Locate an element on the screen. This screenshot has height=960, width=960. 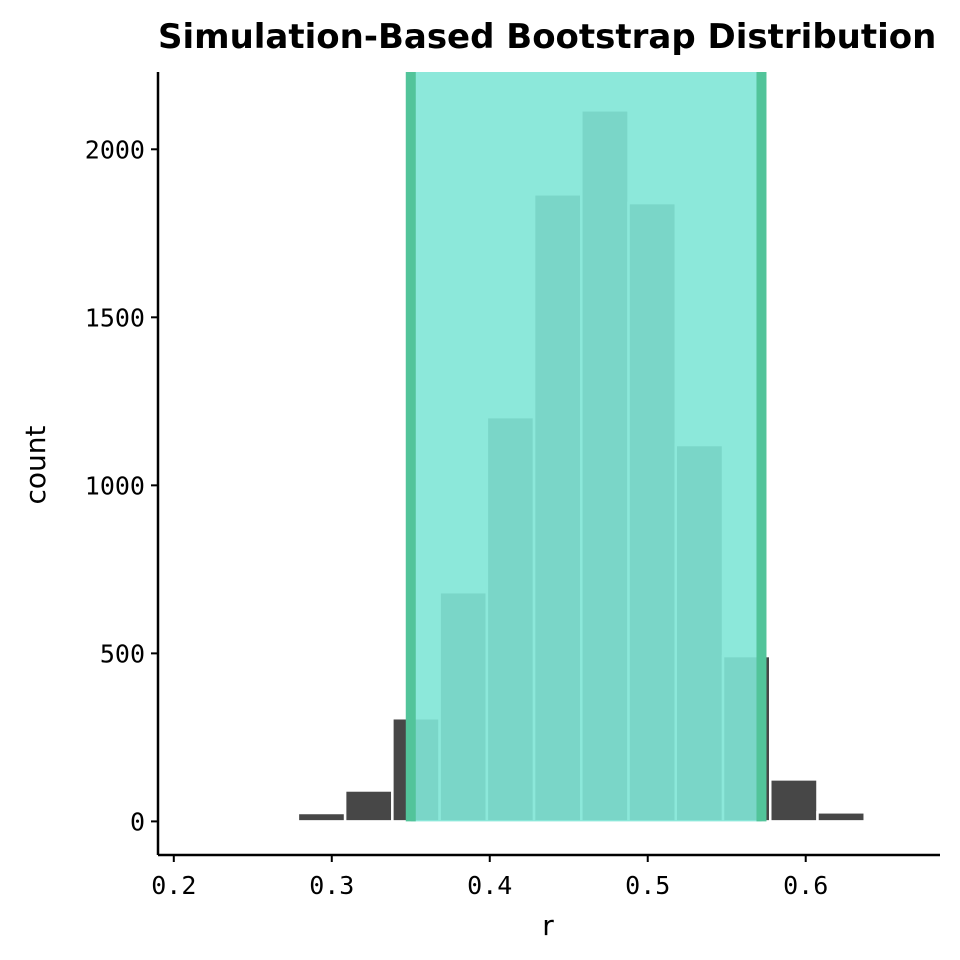
y-axis-label: count is located at coordinates (35, 464).